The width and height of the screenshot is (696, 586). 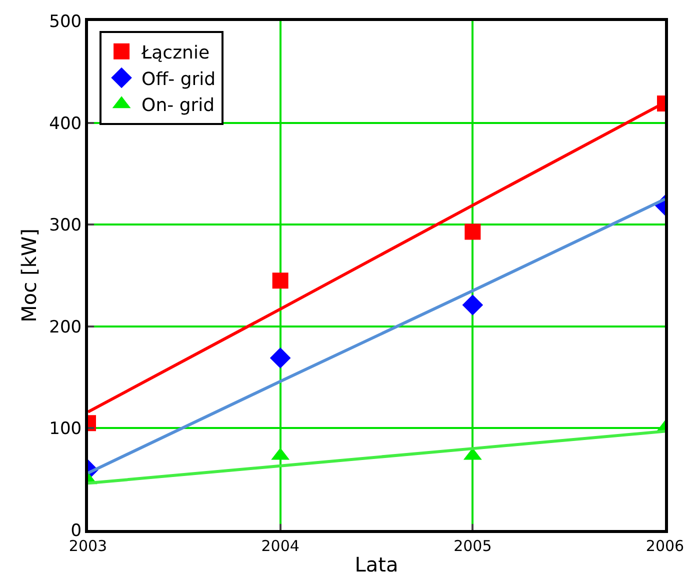 I want to click on legend-label: Łącznie, so click(x=175, y=53).